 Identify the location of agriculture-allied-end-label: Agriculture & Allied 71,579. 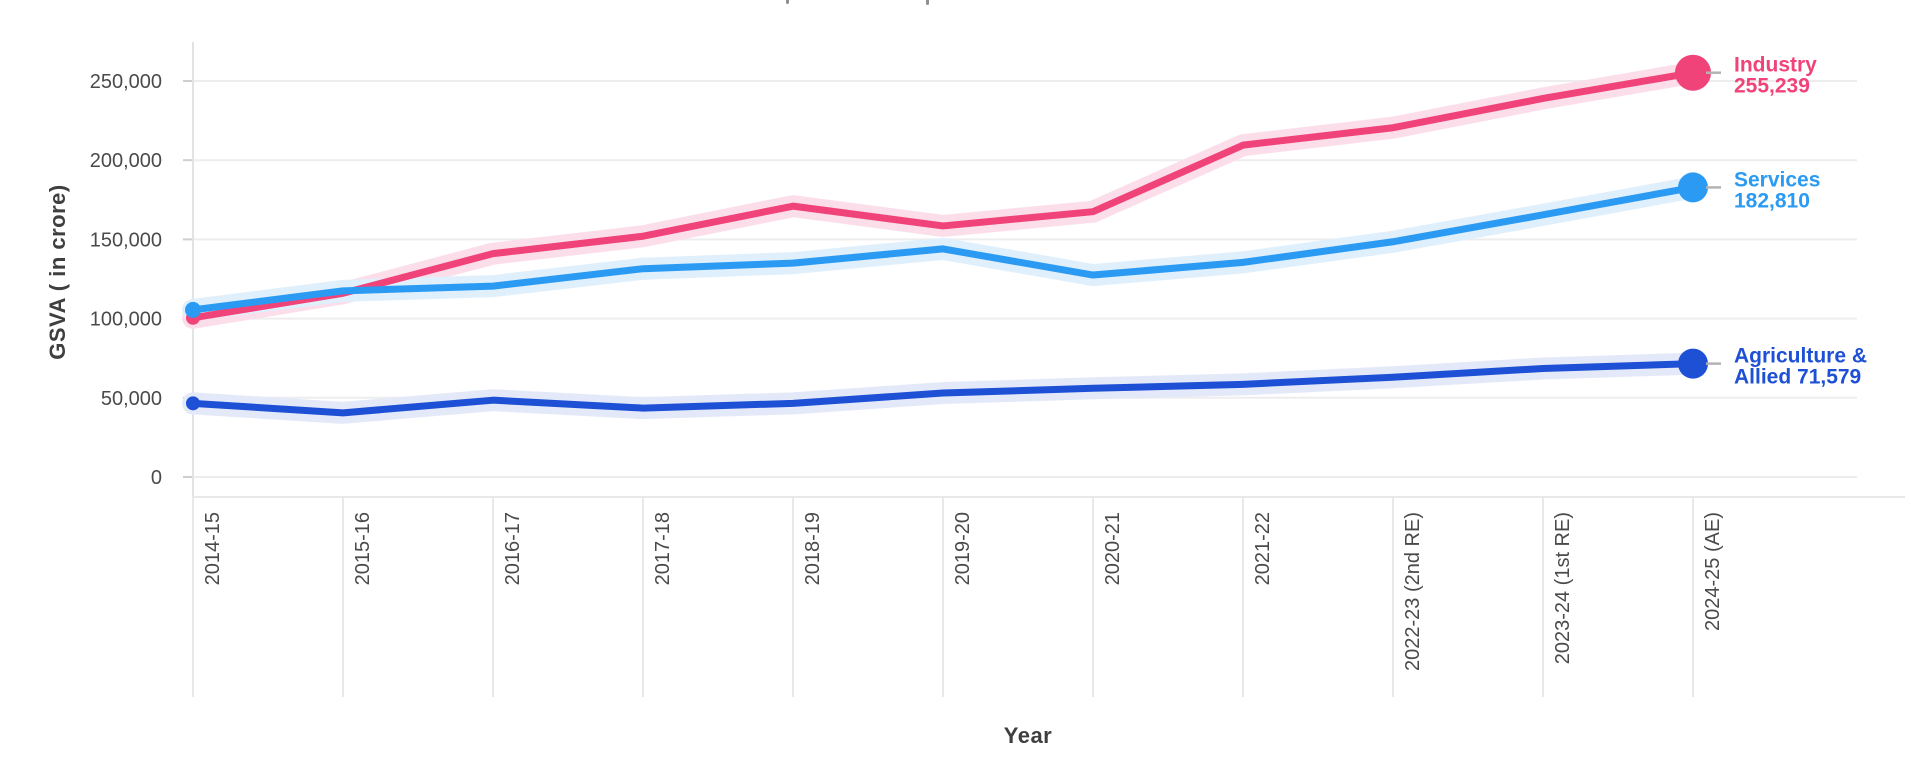
(1800, 367).